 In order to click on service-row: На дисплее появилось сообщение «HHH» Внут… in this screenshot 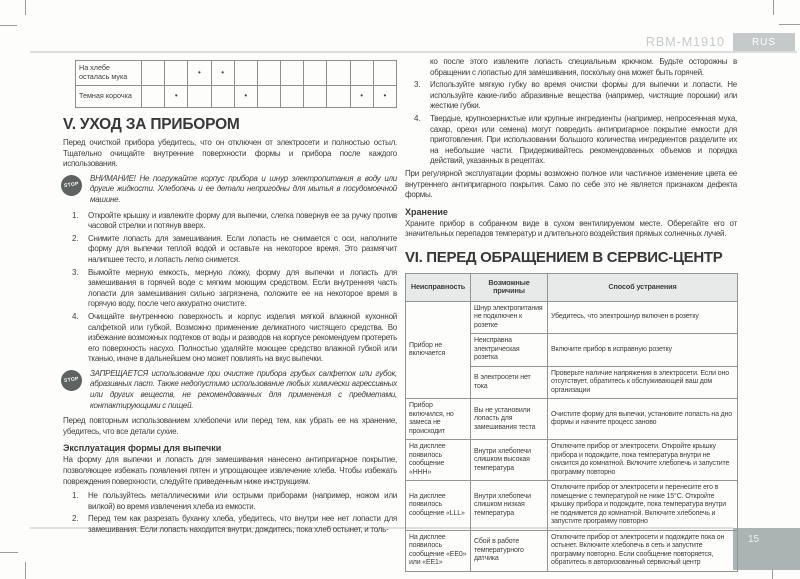, I will do `click(571, 460)`.